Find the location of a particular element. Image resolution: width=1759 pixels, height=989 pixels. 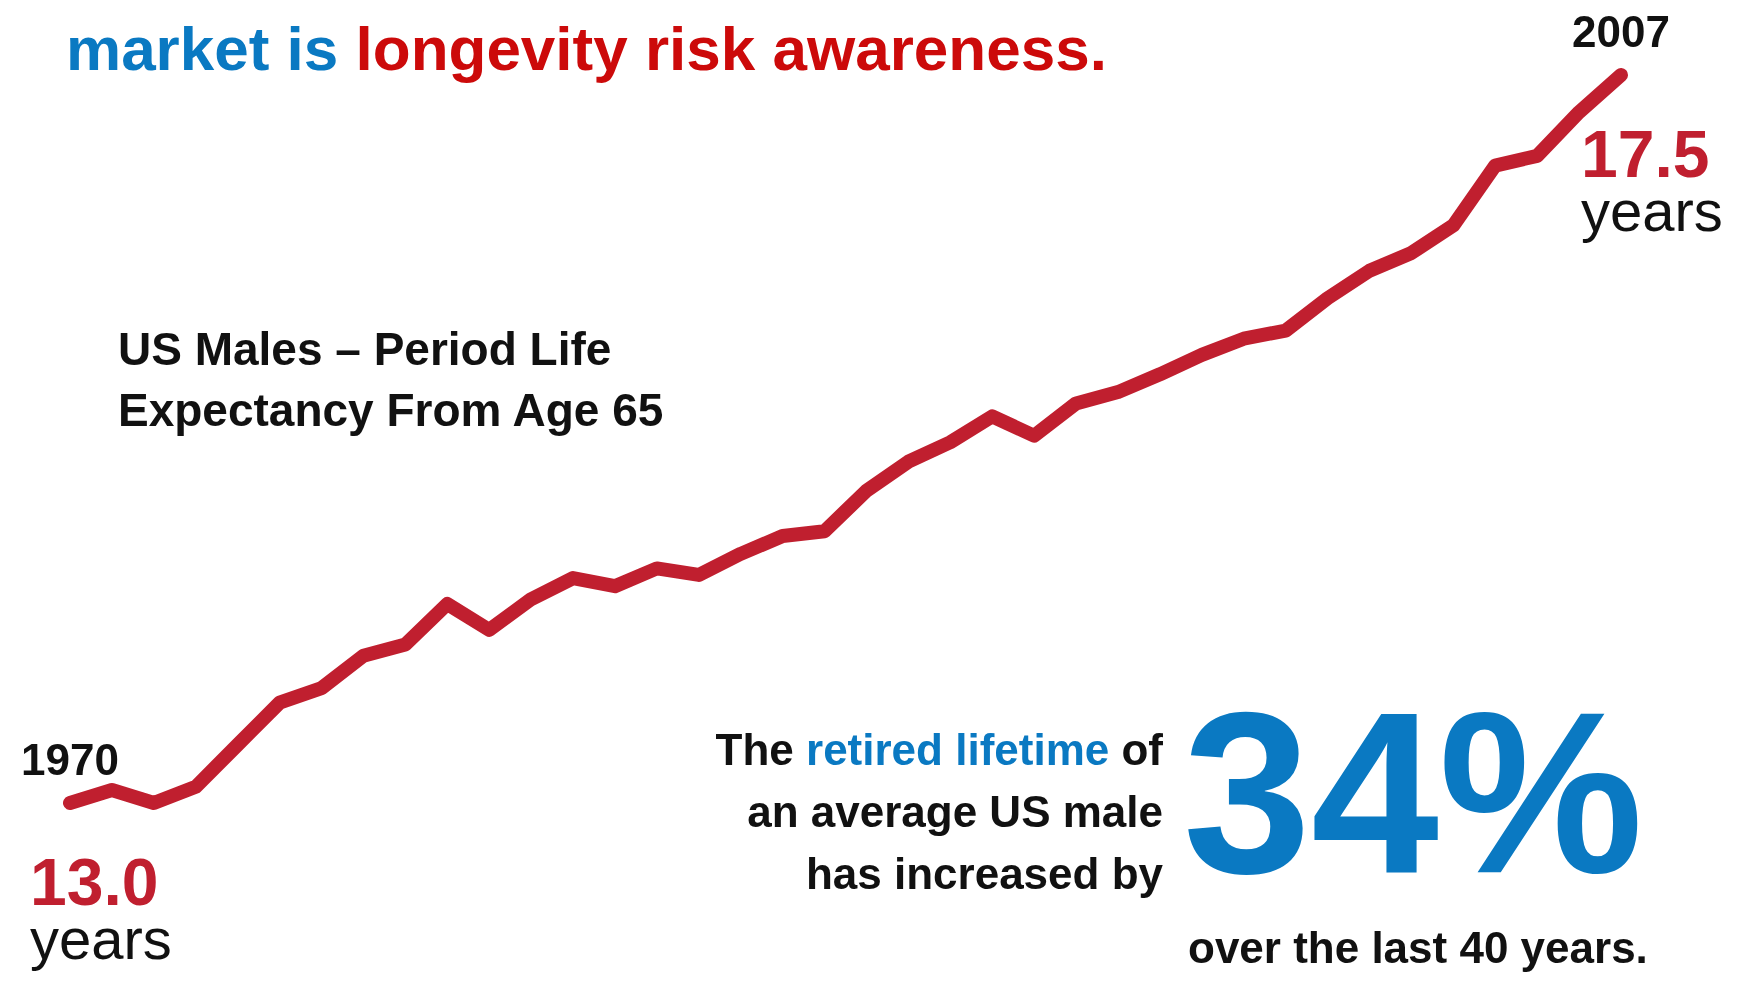

x-tick-label: 2007 is located at coordinates (1621, 31).